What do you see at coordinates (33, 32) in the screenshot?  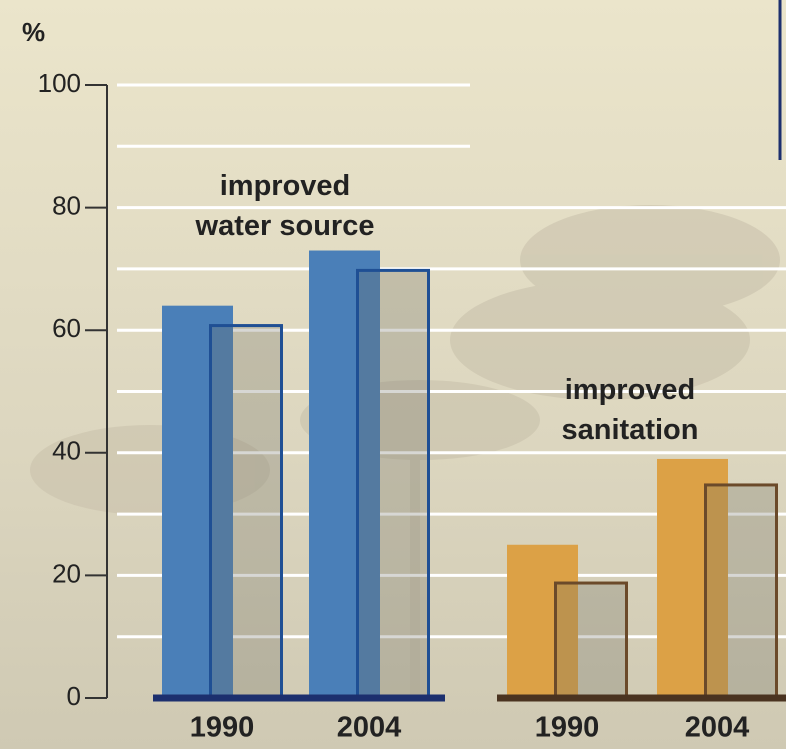 I see `y-axis-label: %` at bounding box center [33, 32].